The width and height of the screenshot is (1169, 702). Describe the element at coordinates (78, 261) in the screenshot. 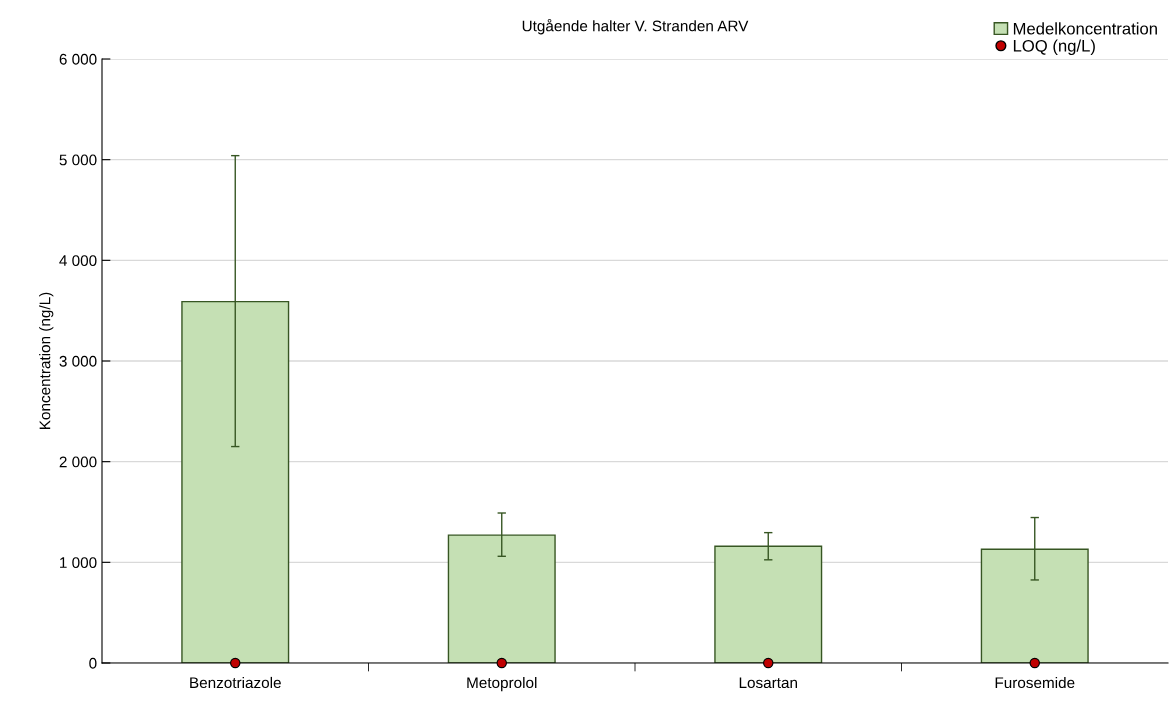

I see `y-tick-label: 4 000` at that location.